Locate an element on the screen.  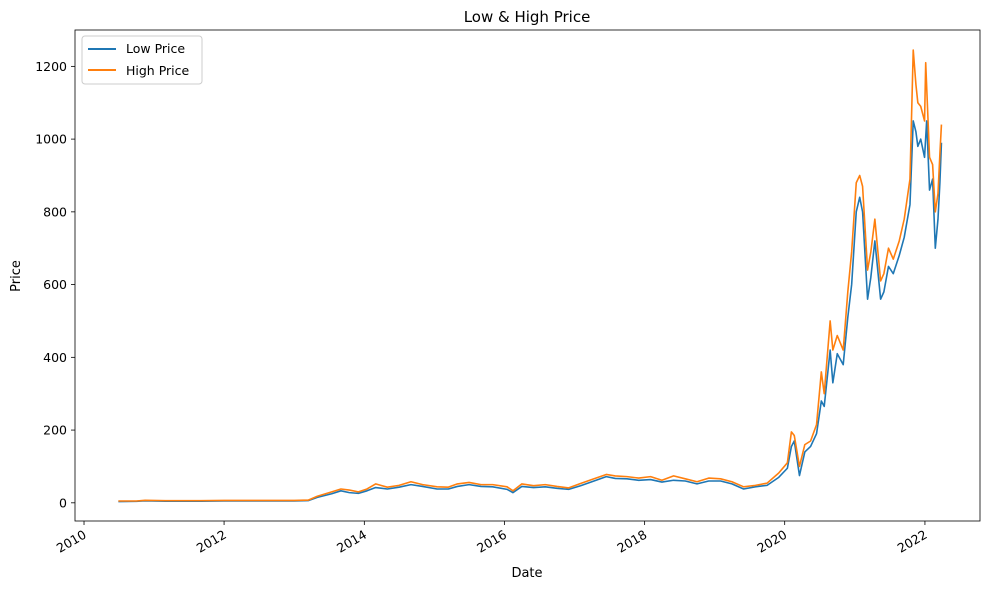
x-axis-label: Date is located at coordinates (526, 573).